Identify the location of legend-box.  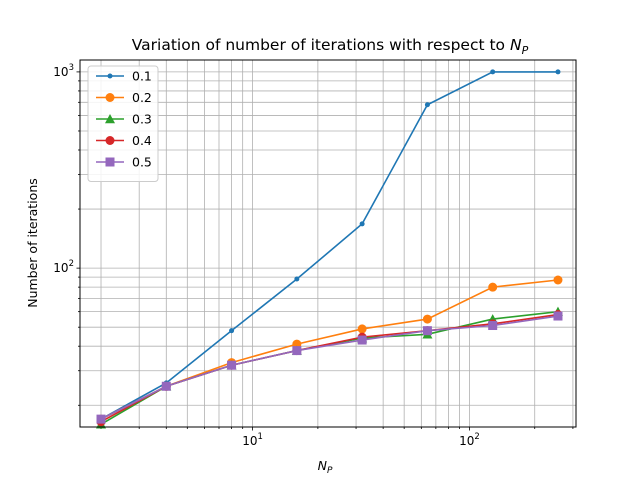
(123, 123).